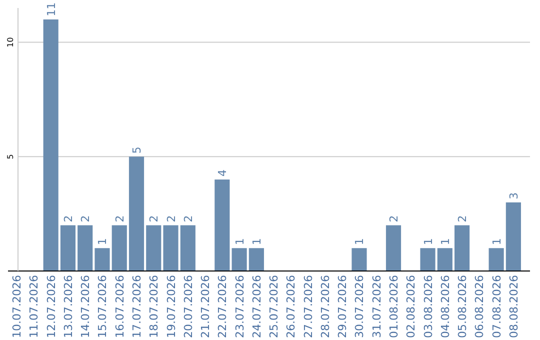 The width and height of the screenshot is (540, 340). I want to click on x-tick-label: 18.07.2026, so click(154, 306).